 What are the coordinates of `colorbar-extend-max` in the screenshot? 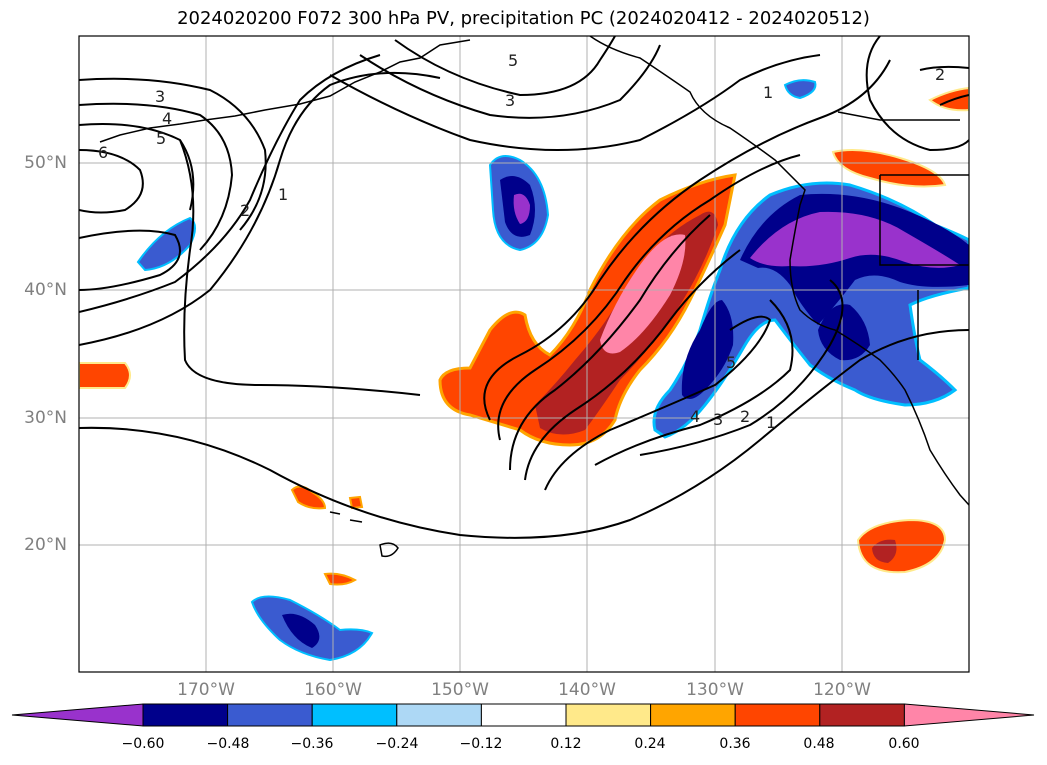 It's located at (969, 715).